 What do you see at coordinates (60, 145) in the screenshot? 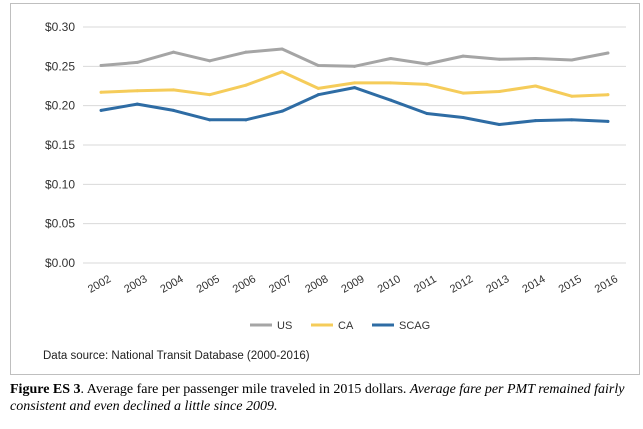
I see `y-tick-label: $0.15` at bounding box center [60, 145].